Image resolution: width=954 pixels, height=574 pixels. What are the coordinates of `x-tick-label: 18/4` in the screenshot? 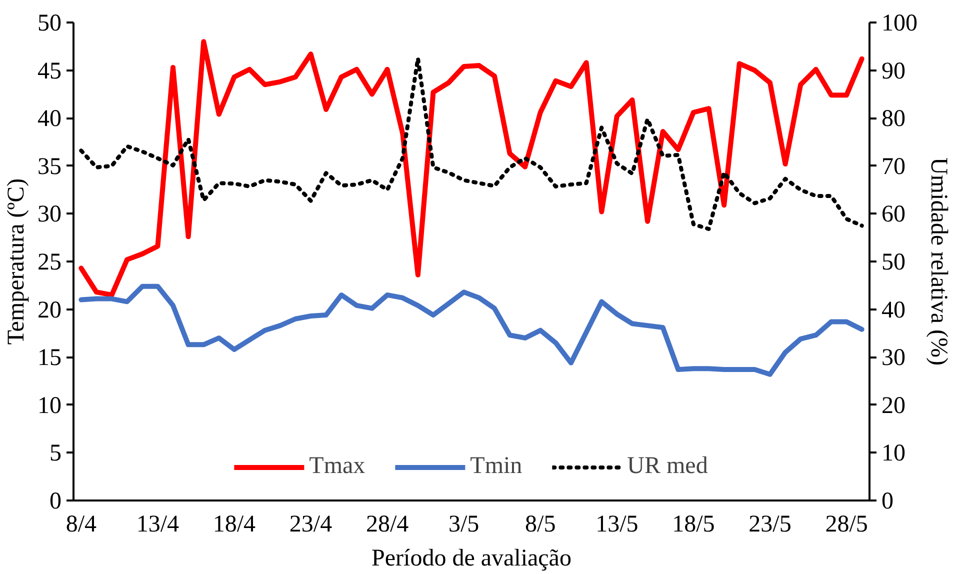 It's located at (234, 525).